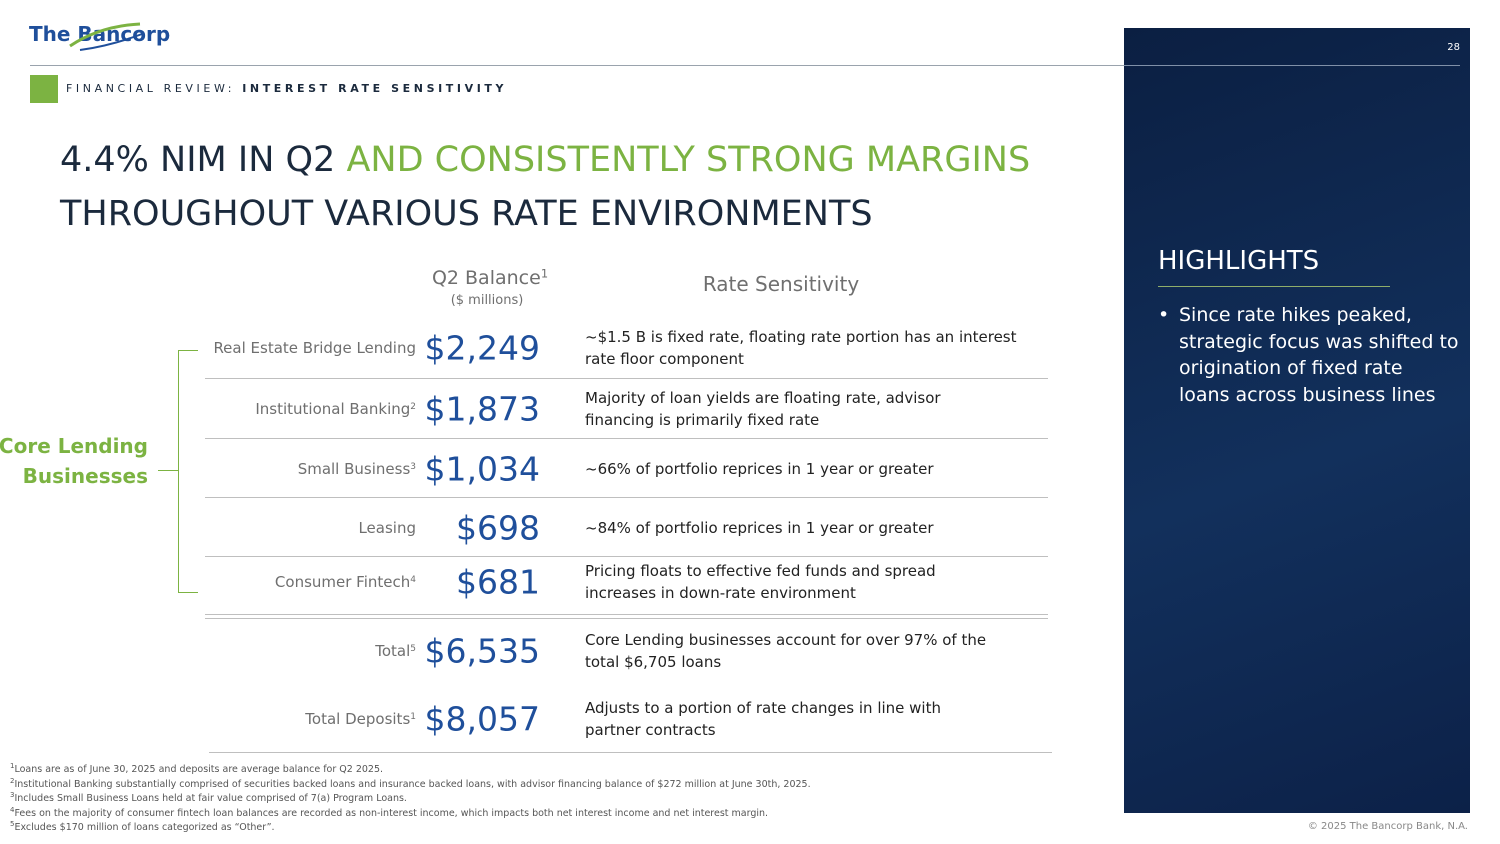  I want to click on row-label: Leasing, so click(387, 528).